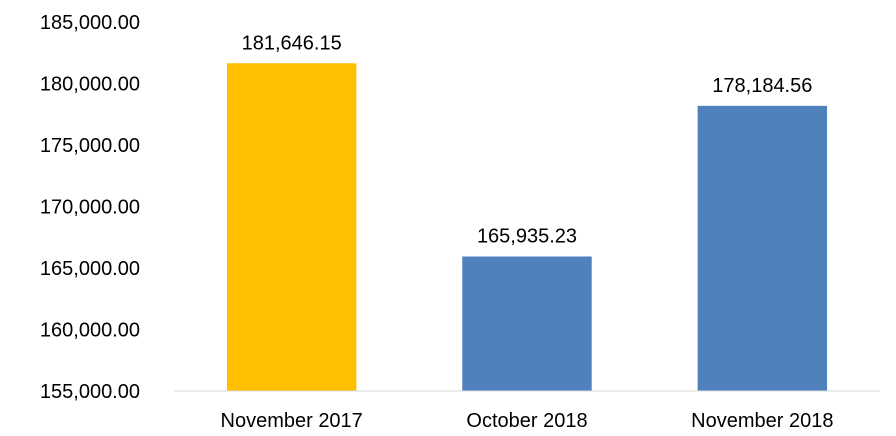 The height and width of the screenshot is (436, 896). What do you see at coordinates (90, 23) in the screenshot?
I see `y-tick-label: 185,000.00` at bounding box center [90, 23].